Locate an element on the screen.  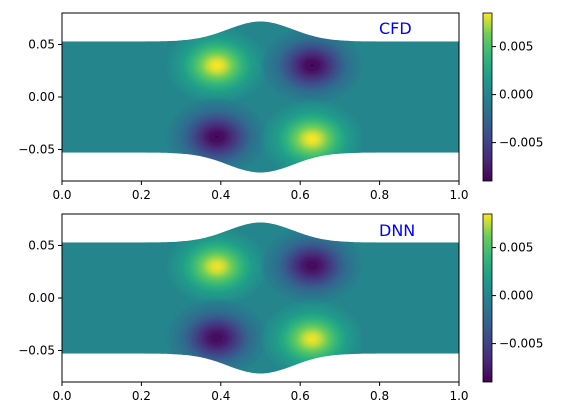
colorbar-ticks-cfd: 0.005 0.000 −0.005 is located at coordinates (517, 95).